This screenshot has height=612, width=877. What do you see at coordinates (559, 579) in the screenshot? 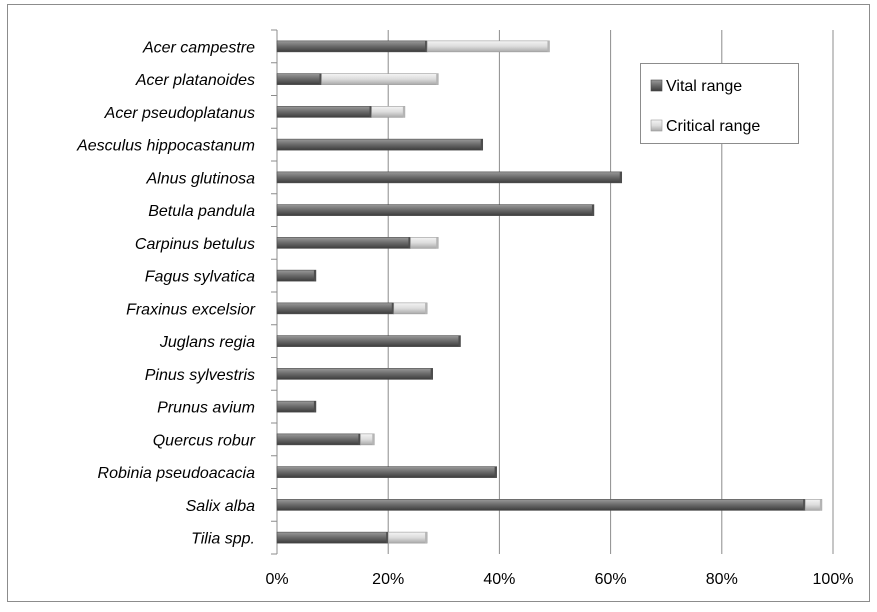
I see `x-tick-labels: 0% 20% 40% 60% 80% 100%` at bounding box center [559, 579].